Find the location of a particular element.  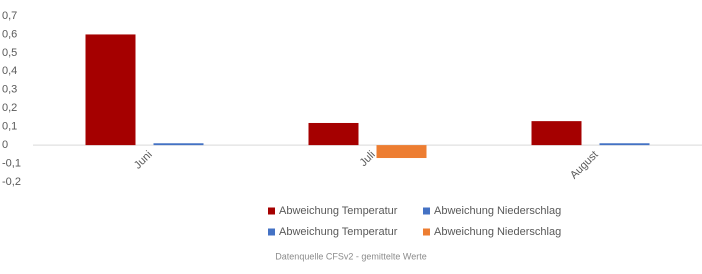

y-tick-label: -0,2 is located at coordinates (11, 182).